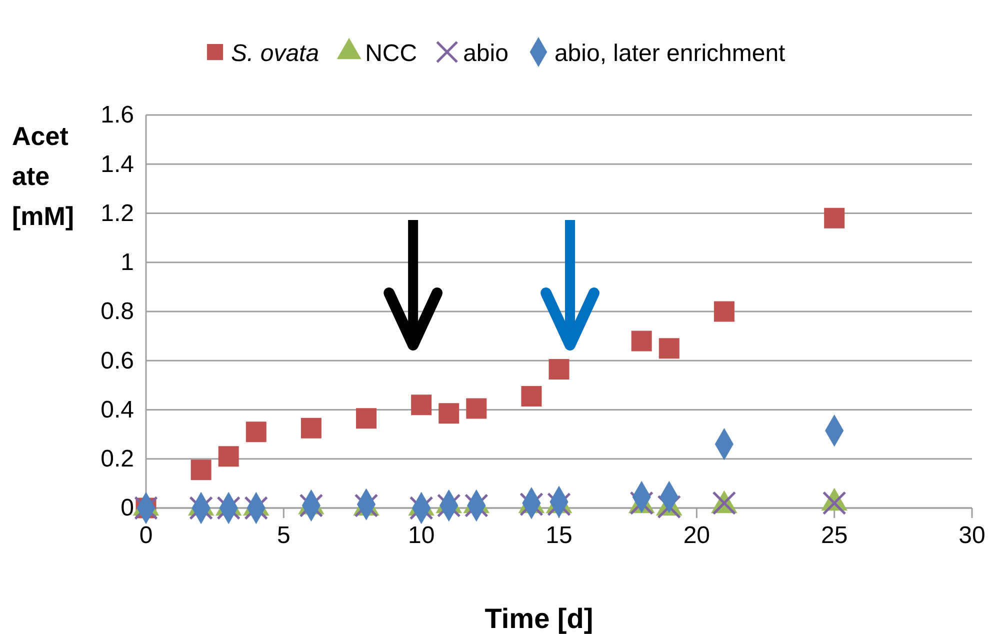  What do you see at coordinates (117, 164) in the screenshot?
I see `y-tick-label: 1.4` at bounding box center [117, 164].